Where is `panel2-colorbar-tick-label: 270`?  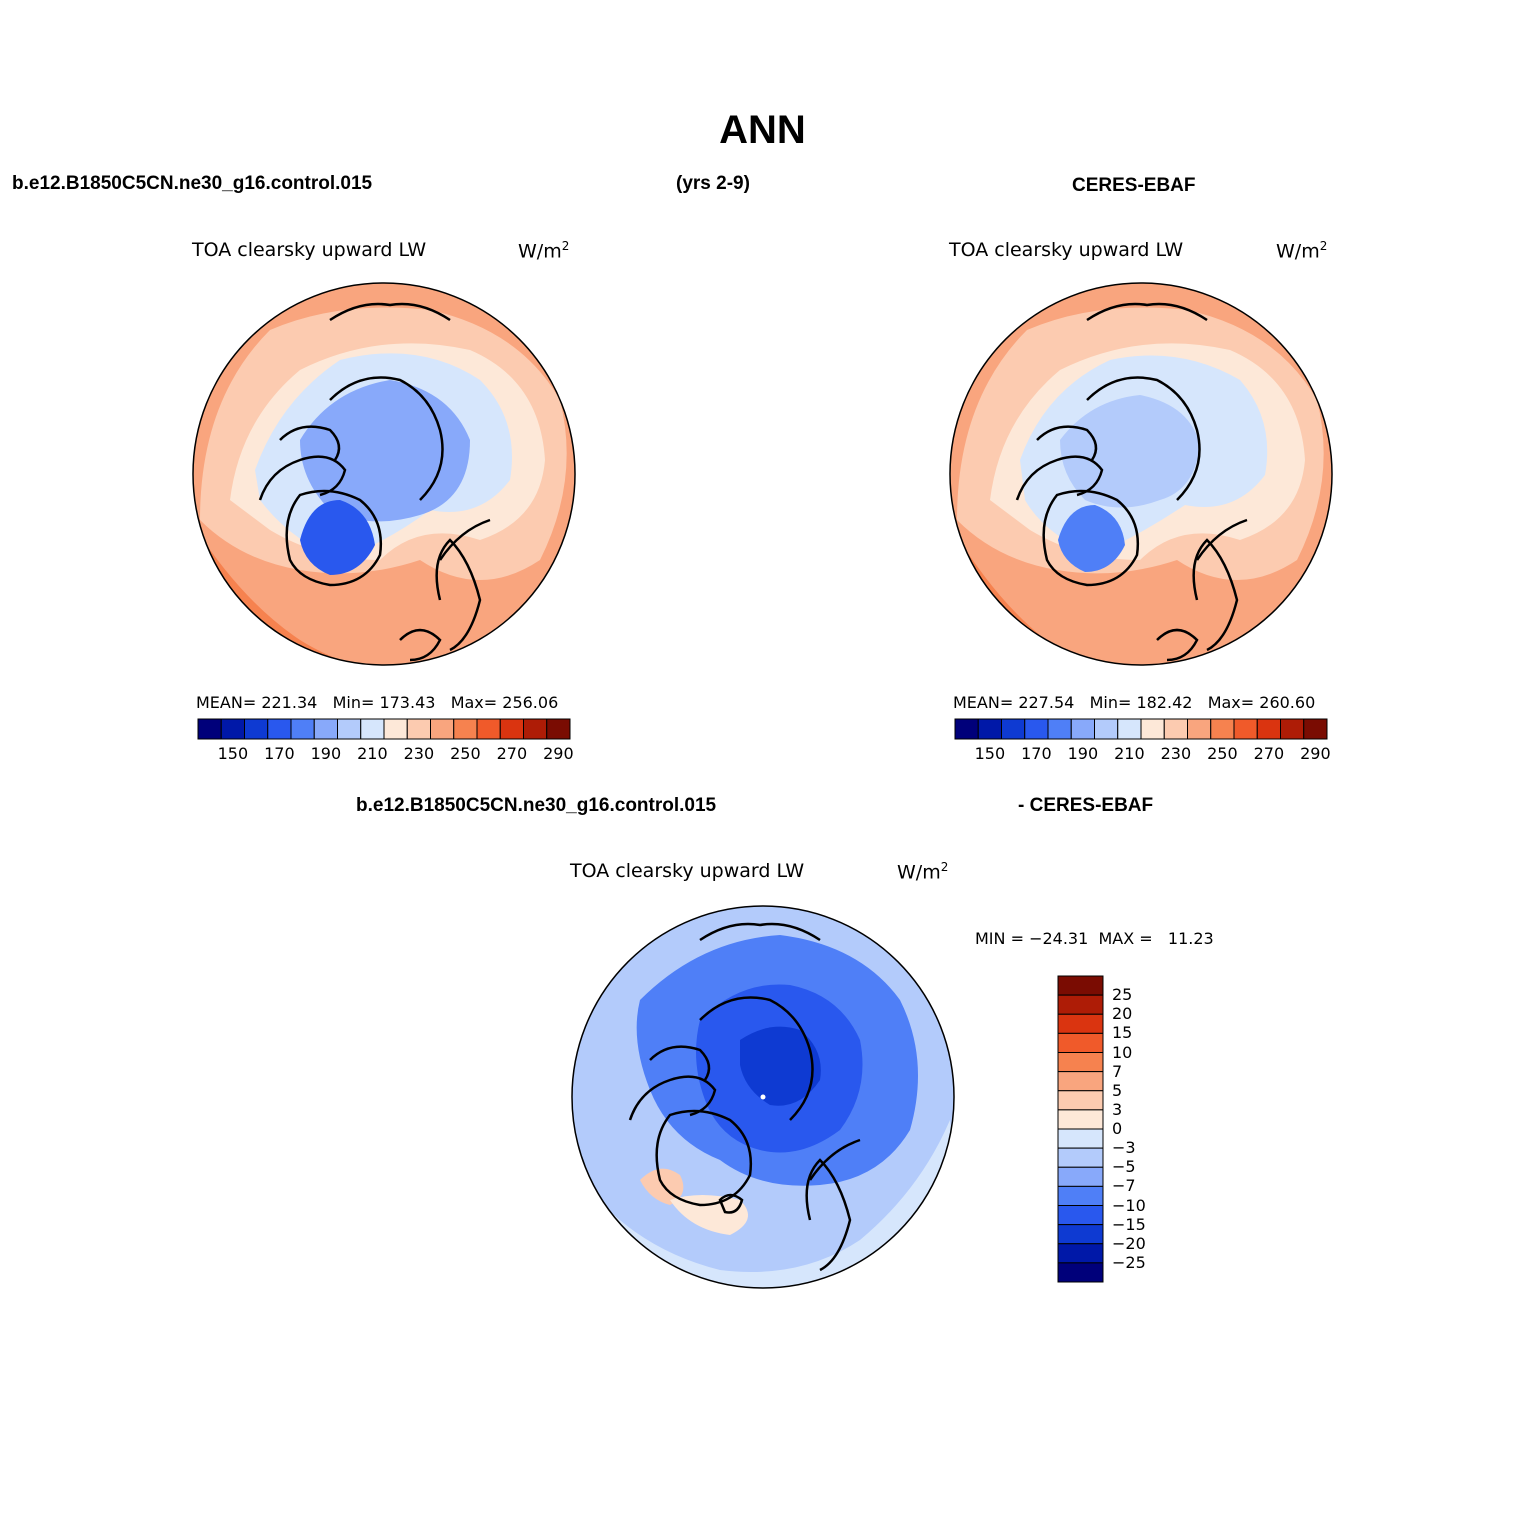
panel2-colorbar-tick-label: 270 is located at coordinates (1269, 753).